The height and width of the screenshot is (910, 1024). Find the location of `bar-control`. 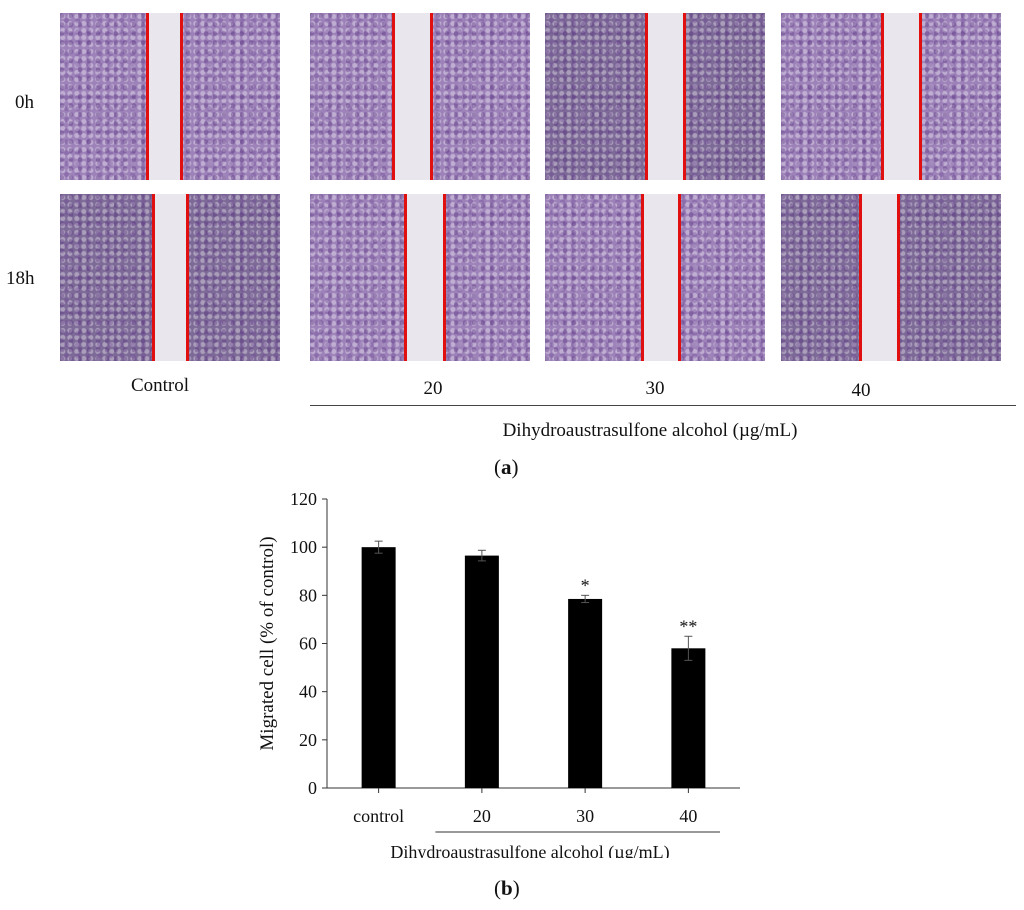

bar-control is located at coordinates (378, 667).